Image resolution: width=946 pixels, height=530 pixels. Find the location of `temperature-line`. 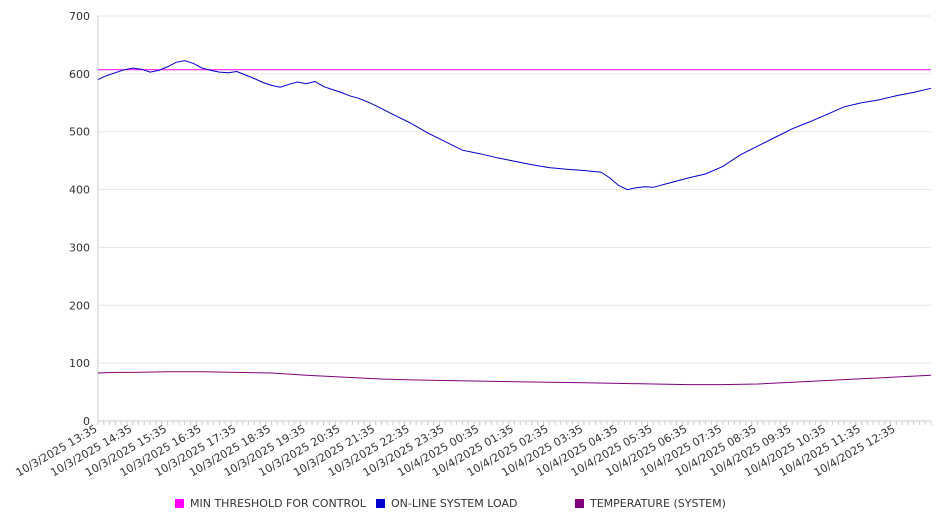

temperature-line is located at coordinates (514, 378).